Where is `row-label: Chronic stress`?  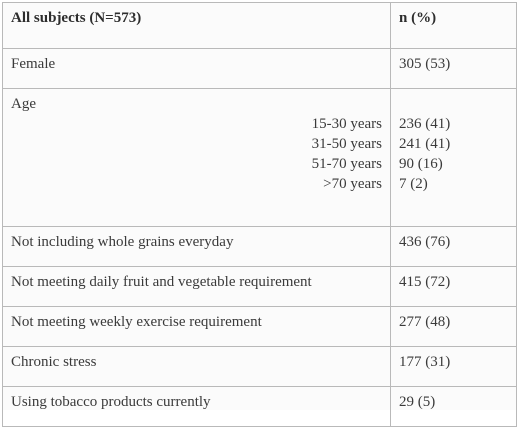
row-label: Chronic stress is located at coordinates (196, 366).